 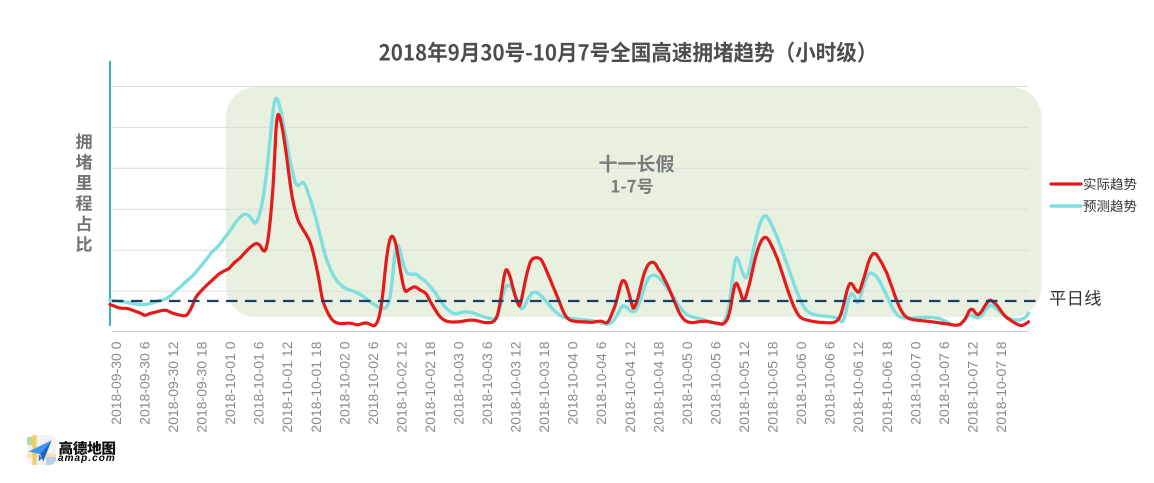 I want to click on svg-text: 2018-10-07 6, so click(x=944, y=383).